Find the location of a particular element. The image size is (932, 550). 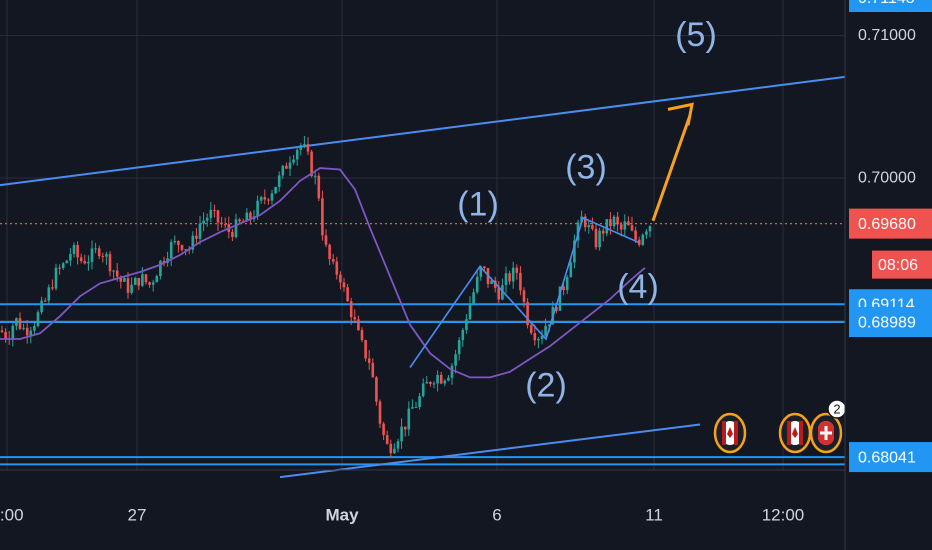

event-count-badge is located at coordinates (837, 409).